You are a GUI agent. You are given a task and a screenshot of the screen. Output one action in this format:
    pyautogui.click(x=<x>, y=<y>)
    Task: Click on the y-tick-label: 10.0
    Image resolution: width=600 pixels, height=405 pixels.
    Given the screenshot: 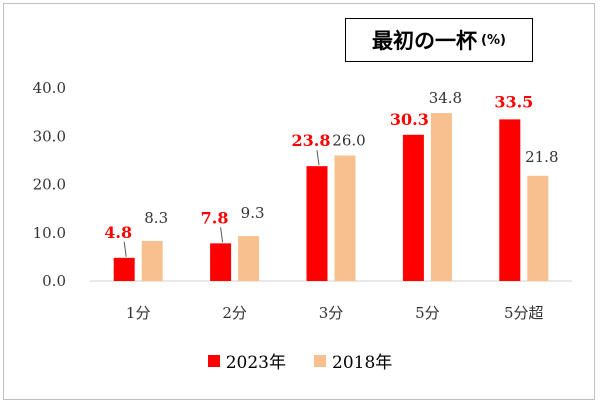 What is the action you would take?
    pyautogui.click(x=49, y=233)
    